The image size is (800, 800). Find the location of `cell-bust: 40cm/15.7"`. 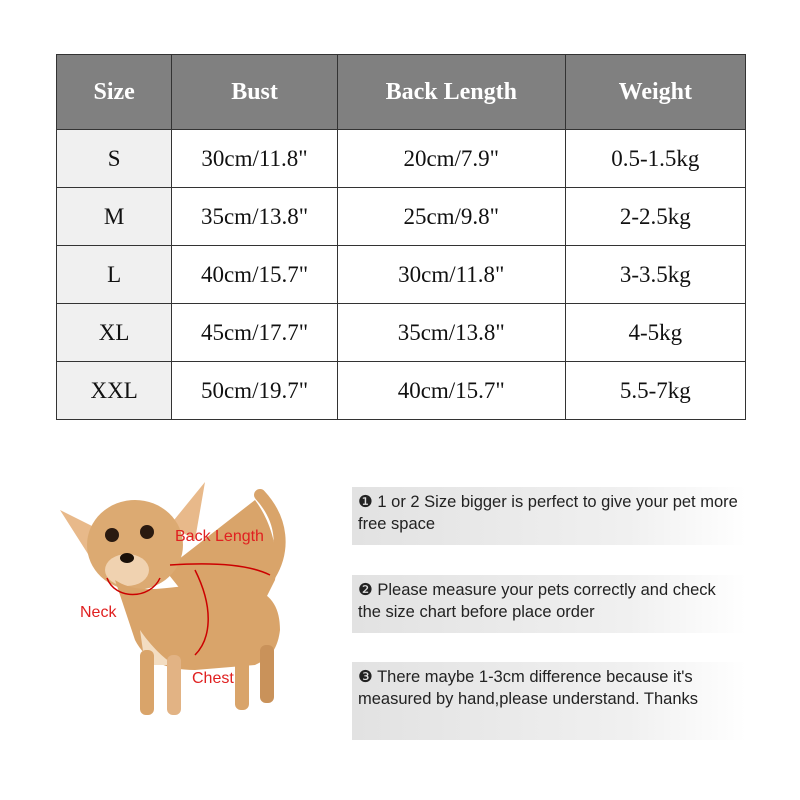

cell-bust: 40cm/15.7" is located at coordinates (254, 274).